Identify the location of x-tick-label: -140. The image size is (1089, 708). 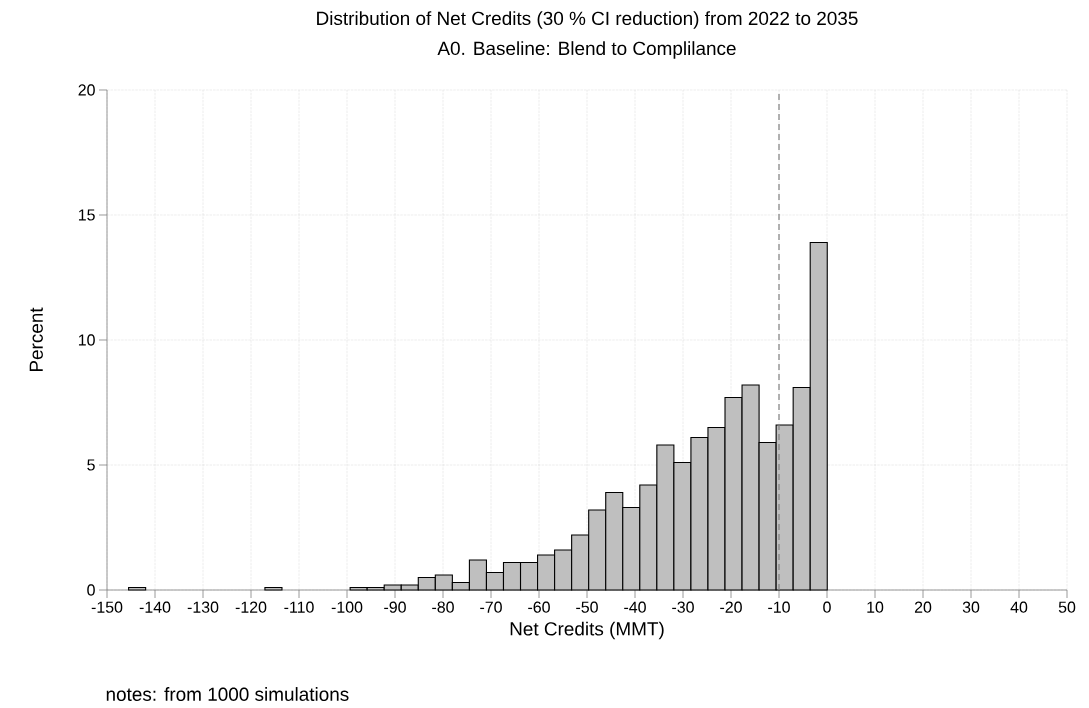
(155, 607).